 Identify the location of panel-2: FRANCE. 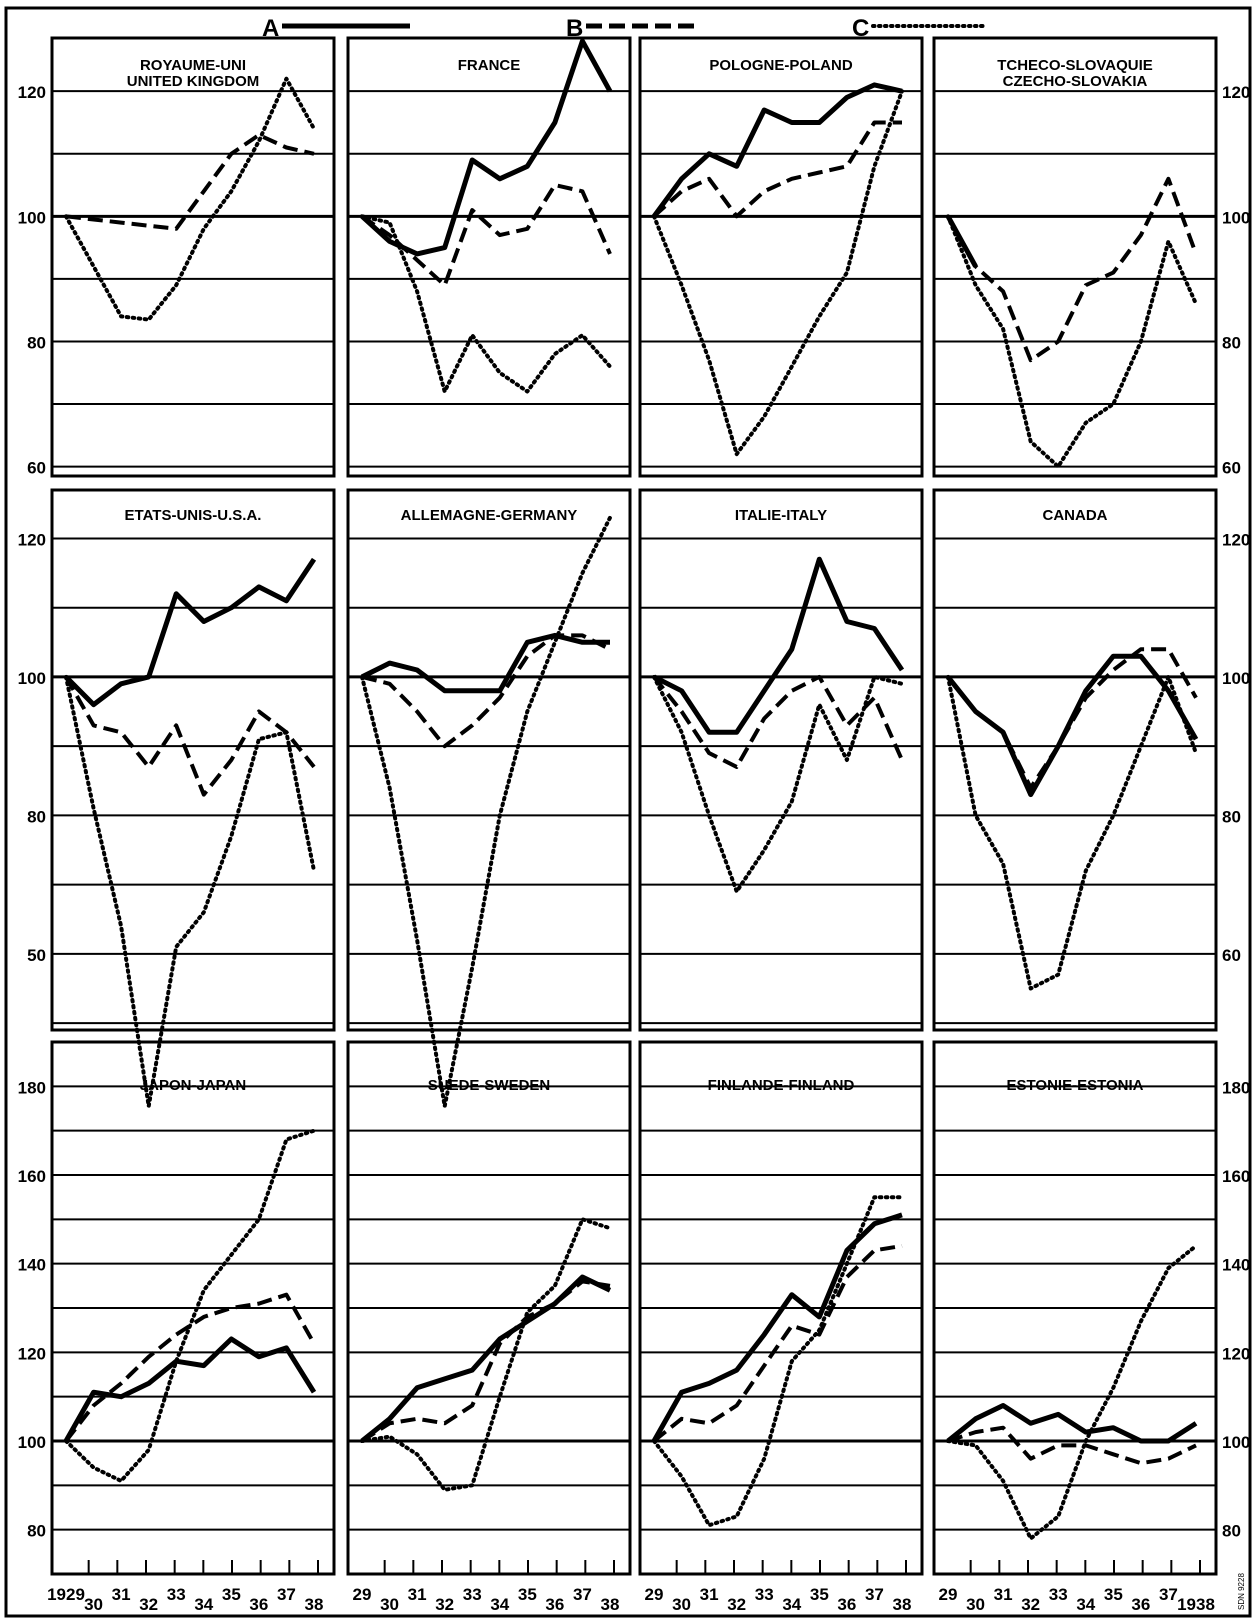
(489, 257).